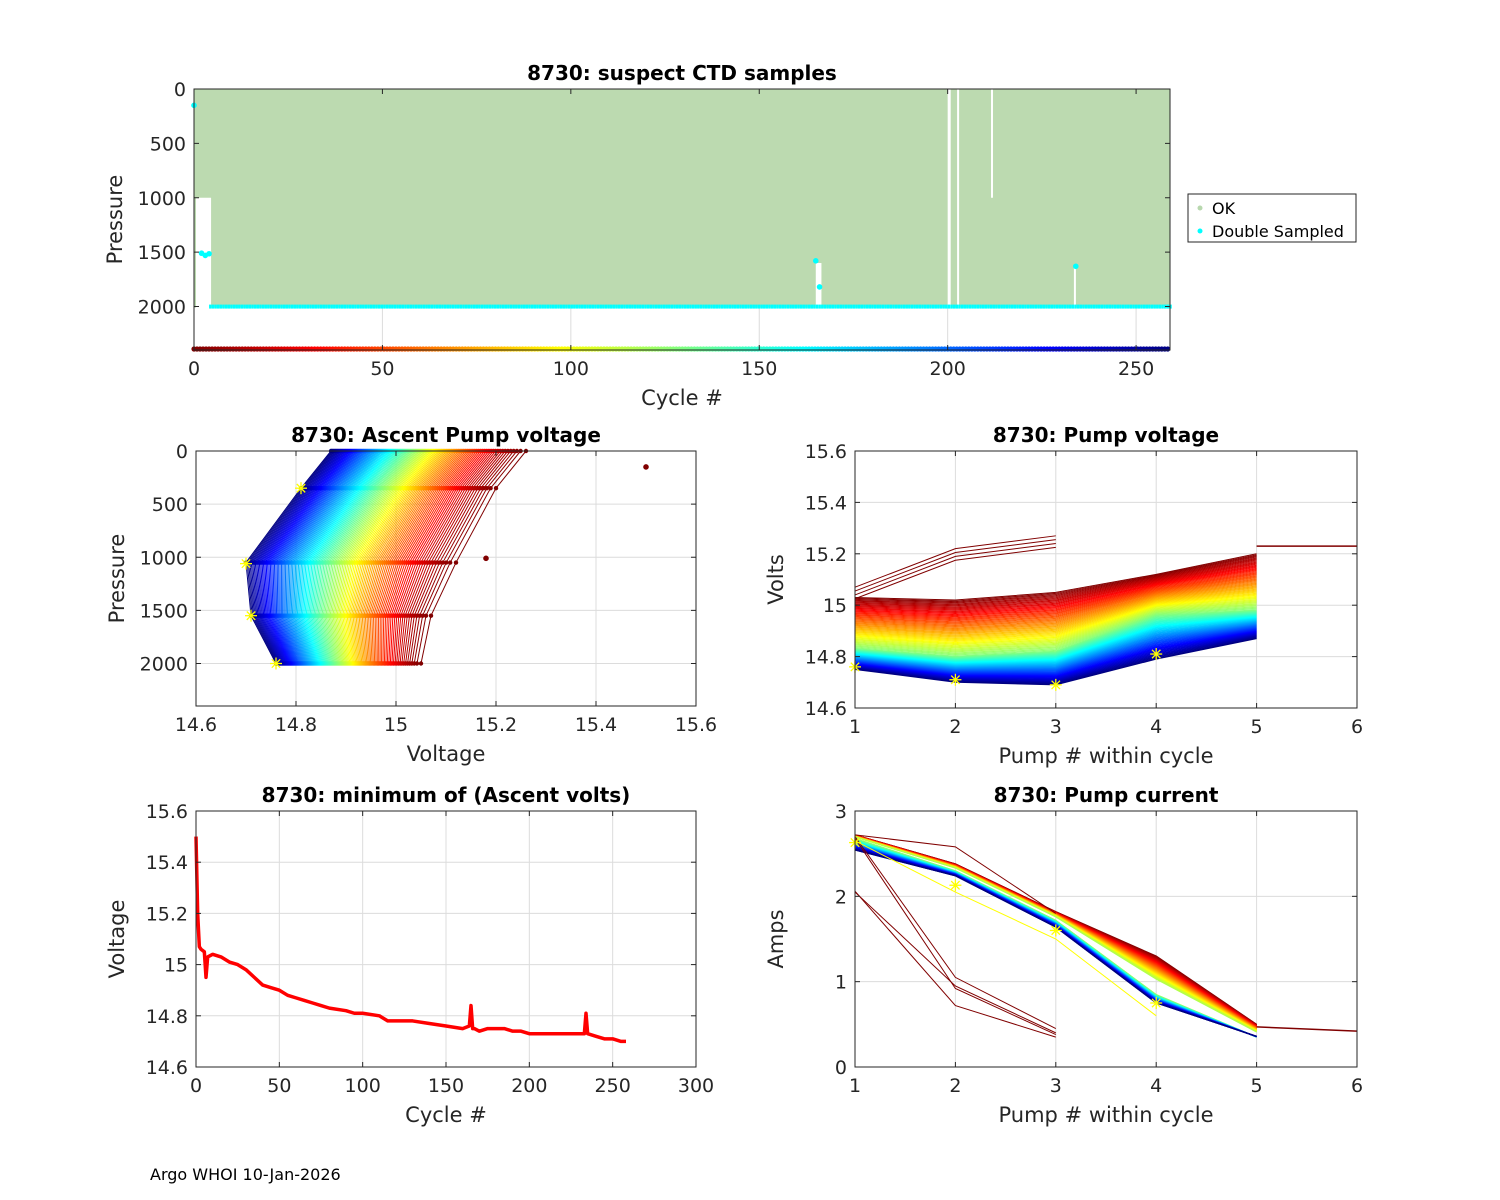 The width and height of the screenshot is (1500, 1200). What do you see at coordinates (246, 563) in the screenshot?
I see `highlight-star` at bounding box center [246, 563].